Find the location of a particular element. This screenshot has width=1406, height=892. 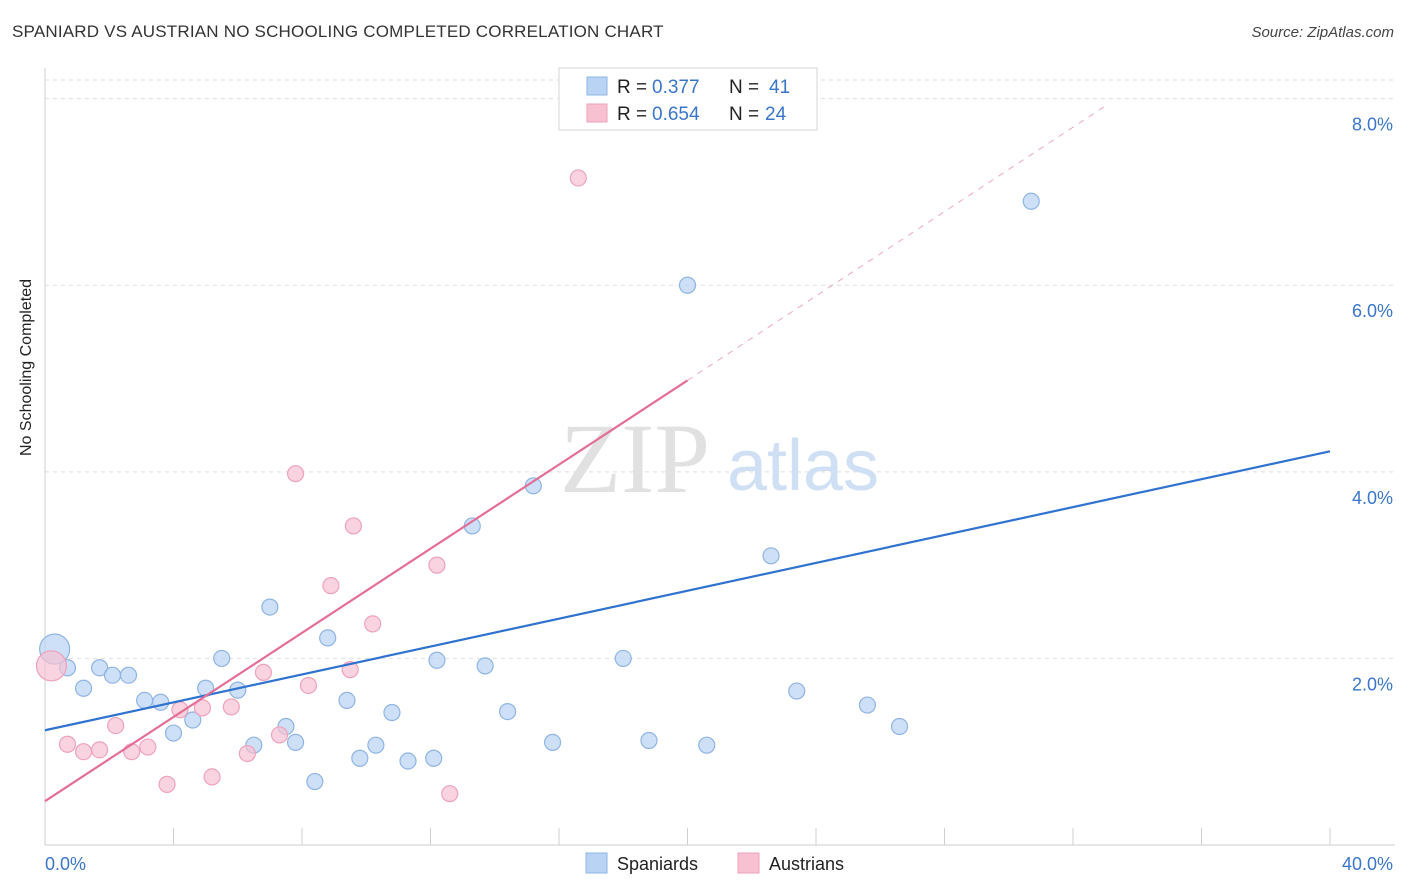

legend-swatch-spaniards is located at coordinates (597, 86).